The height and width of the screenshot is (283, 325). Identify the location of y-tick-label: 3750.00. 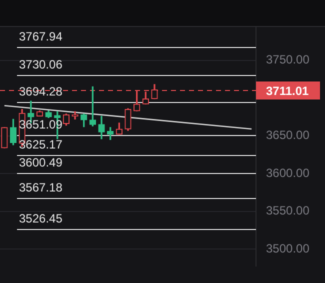
(288, 59).